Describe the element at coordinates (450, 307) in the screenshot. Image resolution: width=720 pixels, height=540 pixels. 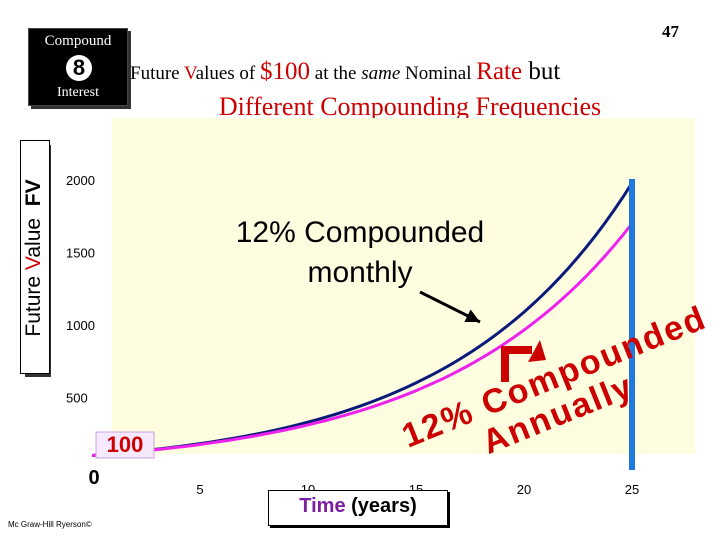
I see `monthly-arrow` at that location.